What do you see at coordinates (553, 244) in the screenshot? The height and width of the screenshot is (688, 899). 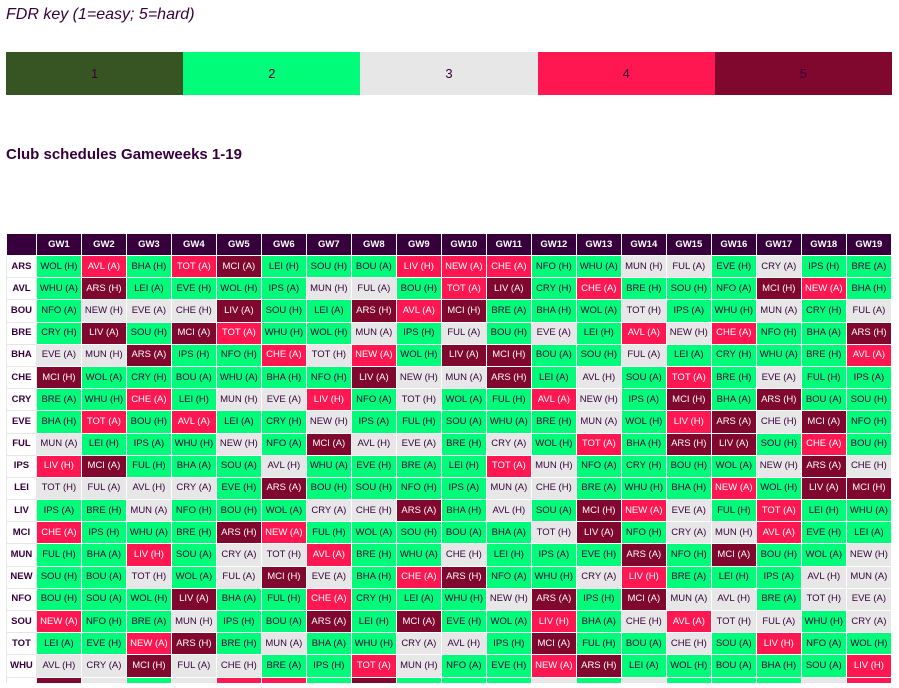 I see `gameweek-header: GW12` at bounding box center [553, 244].